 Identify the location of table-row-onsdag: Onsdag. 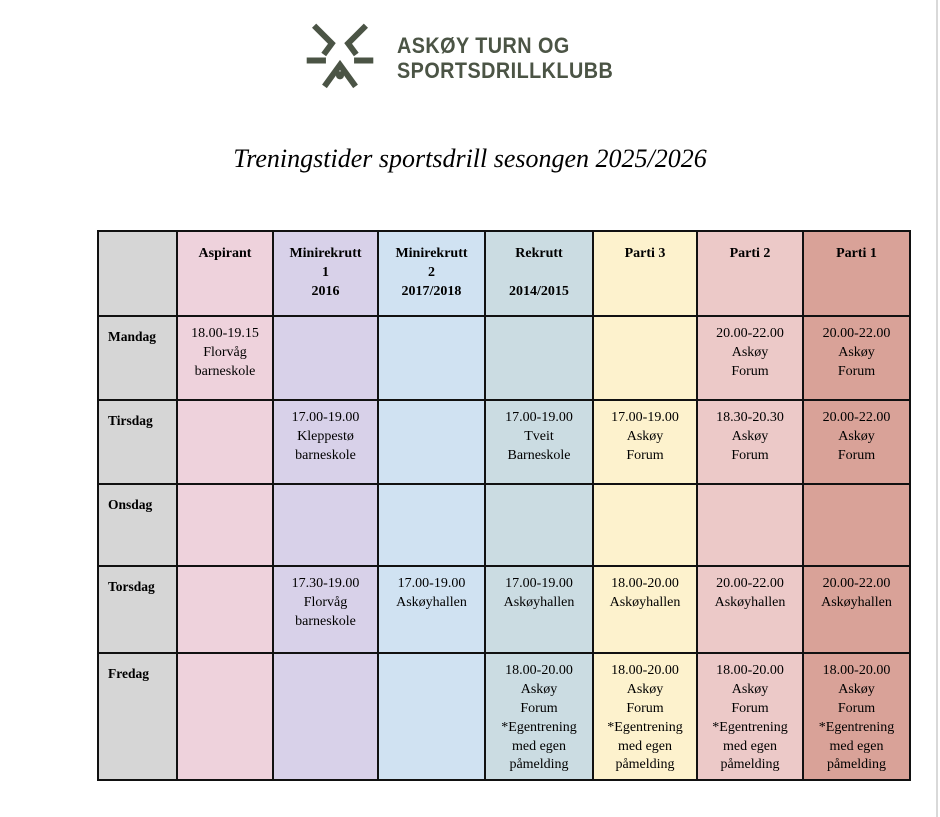
(504, 525).